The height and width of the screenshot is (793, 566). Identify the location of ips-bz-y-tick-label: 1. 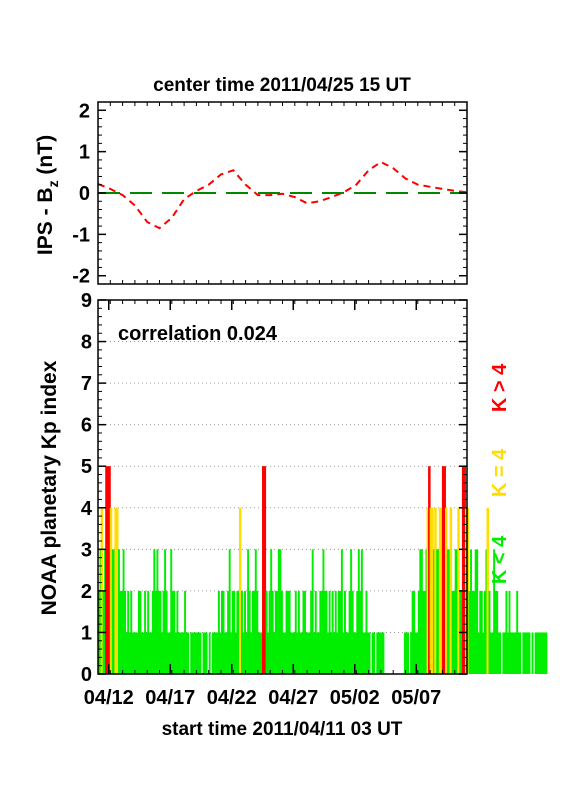
(84, 153).